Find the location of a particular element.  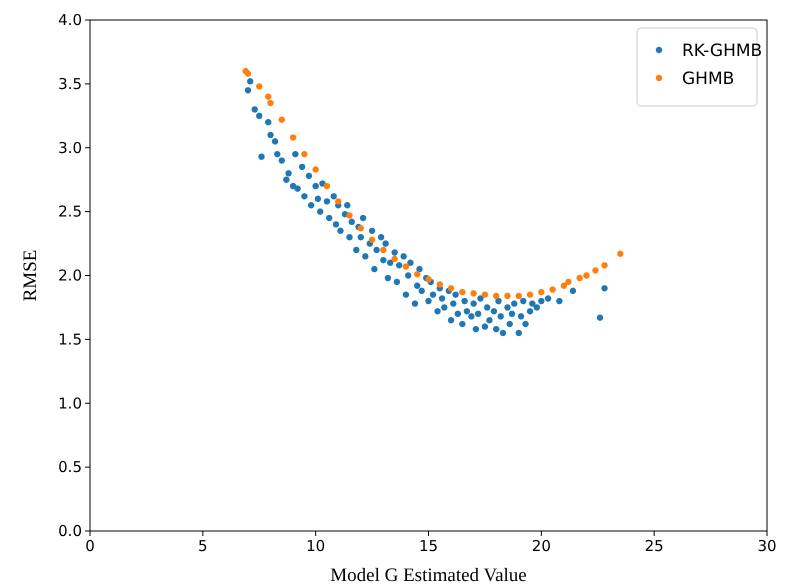

x-tick-label: 0 is located at coordinates (90, 546).